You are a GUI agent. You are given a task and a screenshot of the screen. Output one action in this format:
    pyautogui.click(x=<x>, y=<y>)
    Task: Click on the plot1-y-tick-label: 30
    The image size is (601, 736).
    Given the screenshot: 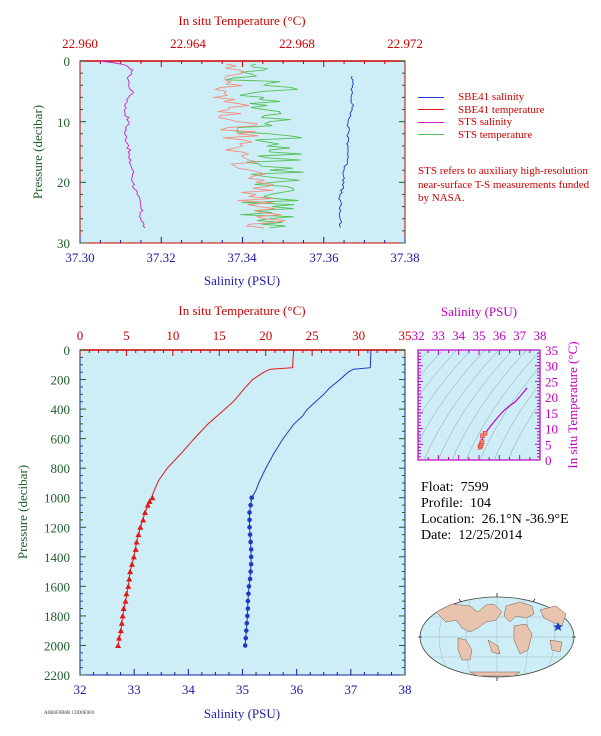 What is the action you would take?
    pyautogui.click(x=63, y=243)
    